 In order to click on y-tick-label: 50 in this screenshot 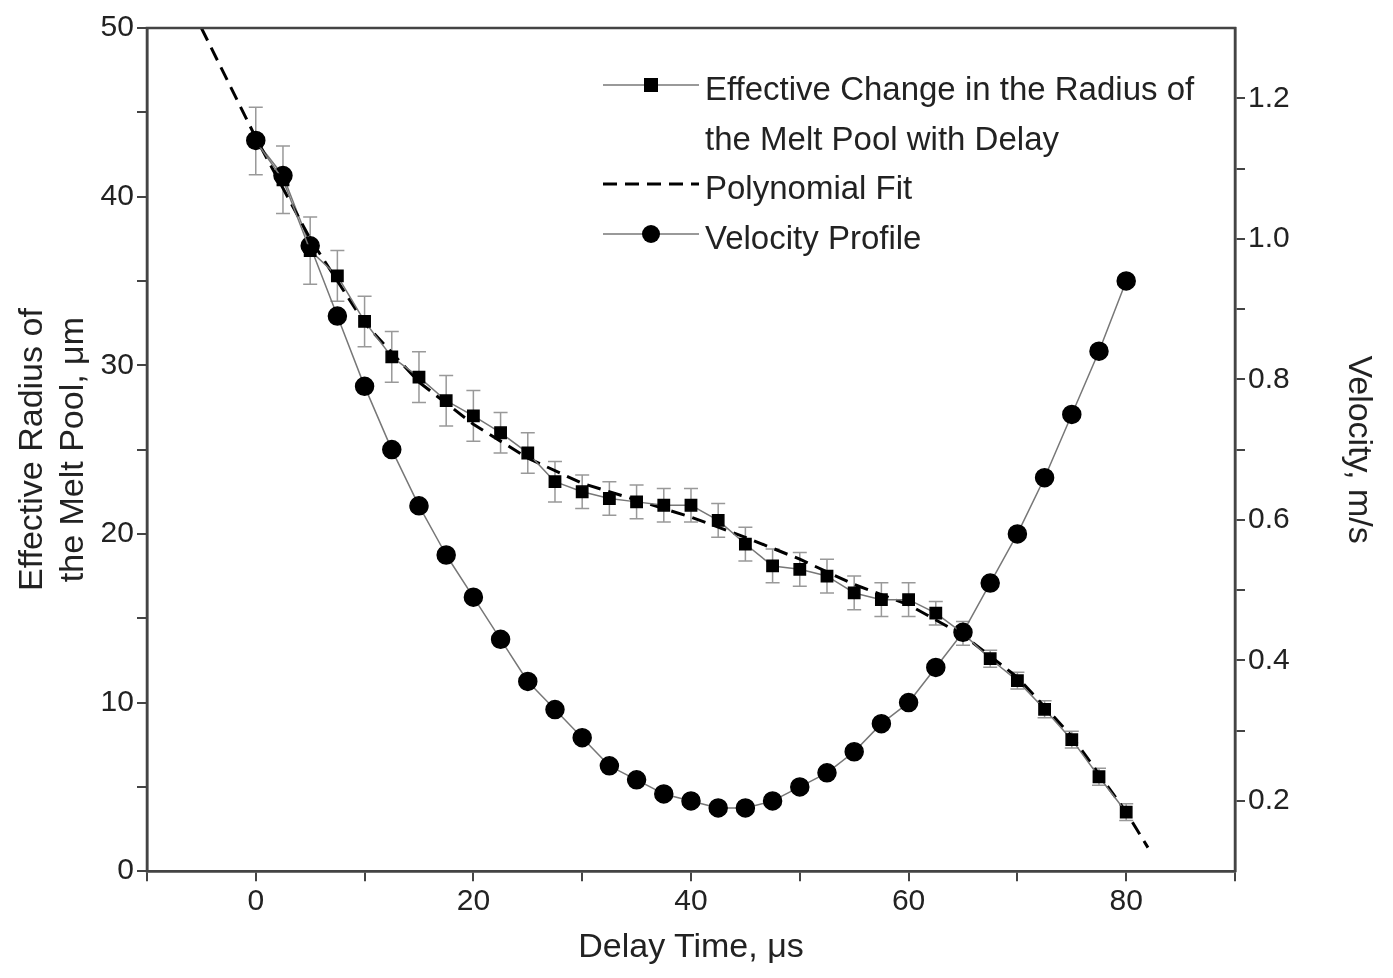, I will do `click(117, 26)`.